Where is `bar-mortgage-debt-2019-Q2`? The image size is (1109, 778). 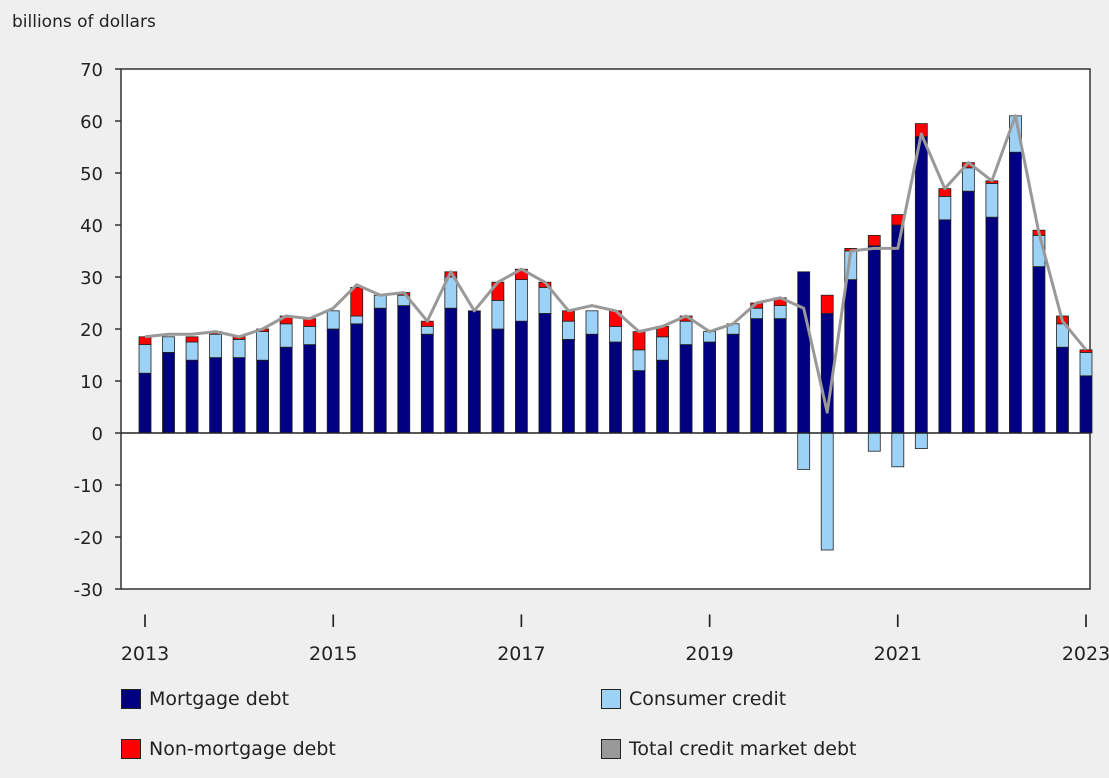
bar-mortgage-debt-2019-Q2 is located at coordinates (733, 383).